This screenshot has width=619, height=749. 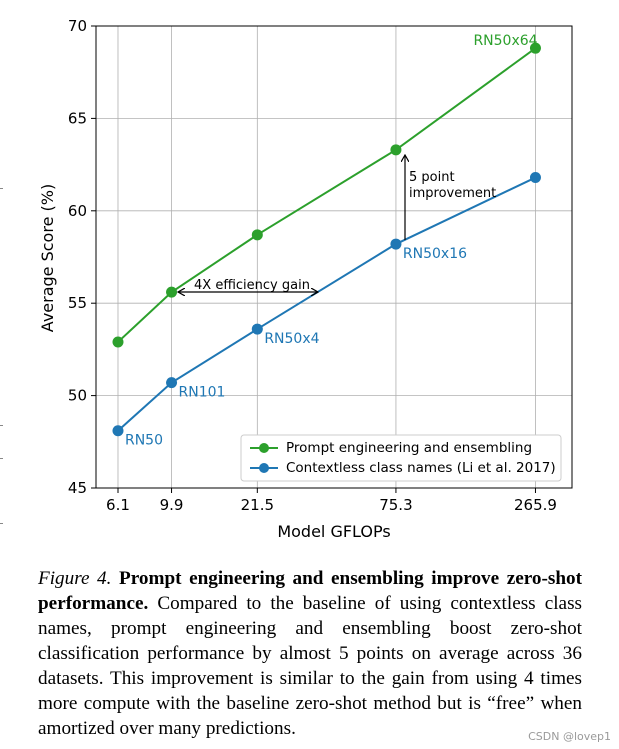 What do you see at coordinates (257, 505) in the screenshot?
I see `x-tick-label: 21.5` at bounding box center [257, 505].